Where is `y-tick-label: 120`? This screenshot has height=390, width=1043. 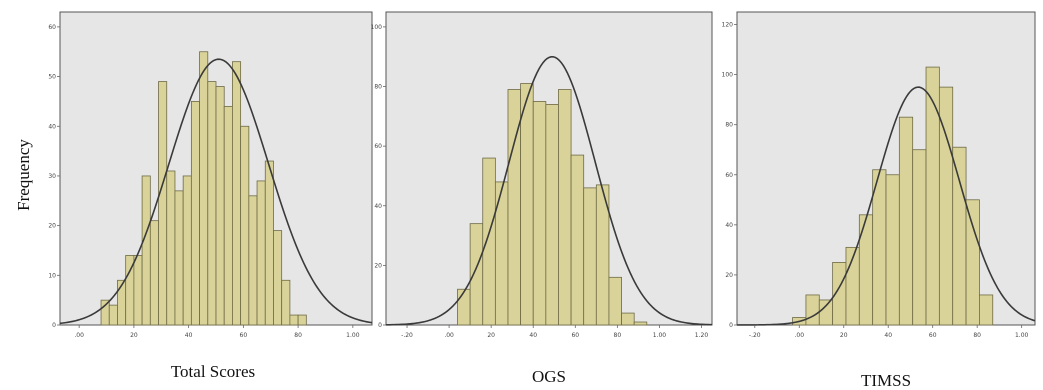
y-tick-label: 120 is located at coordinates (728, 25).